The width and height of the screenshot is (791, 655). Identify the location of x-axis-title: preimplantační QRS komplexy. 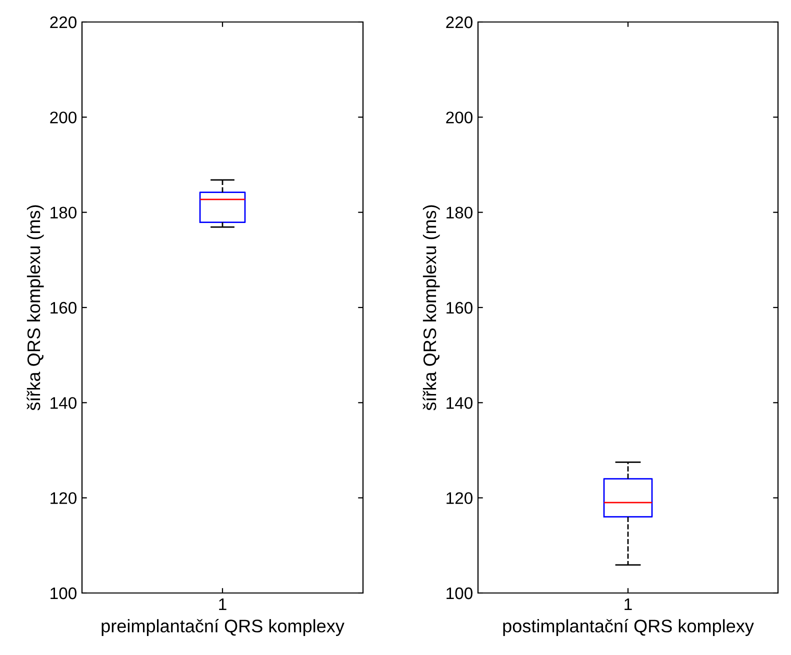
(223, 627).